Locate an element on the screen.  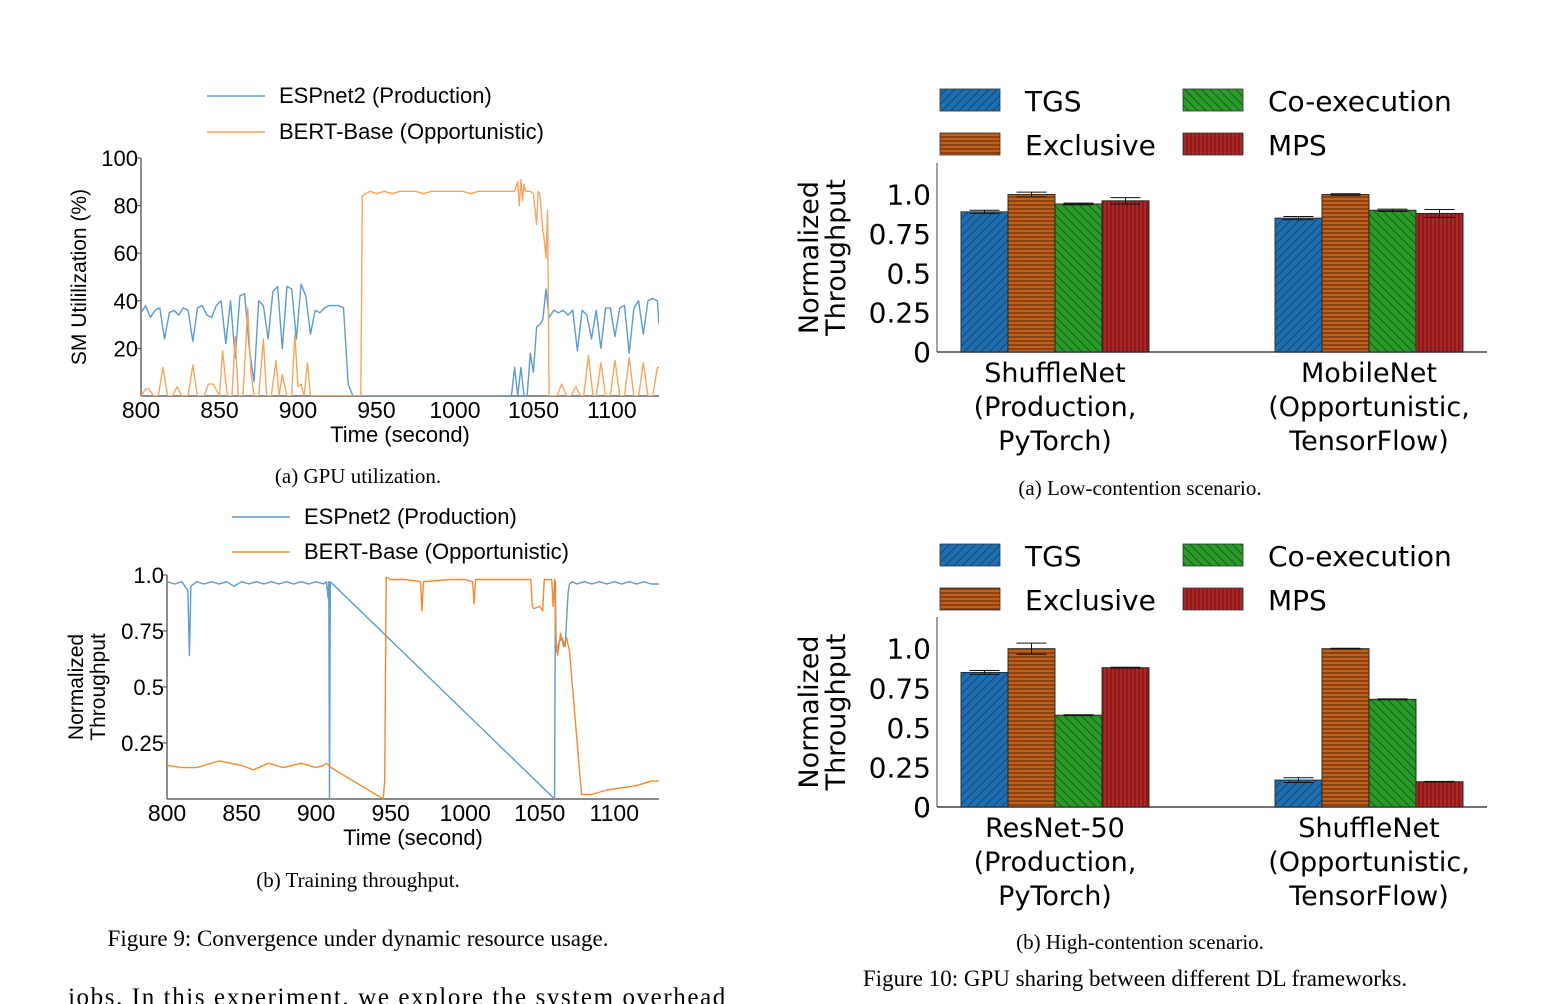
y-tick-label: 60 is located at coordinates (126, 253).